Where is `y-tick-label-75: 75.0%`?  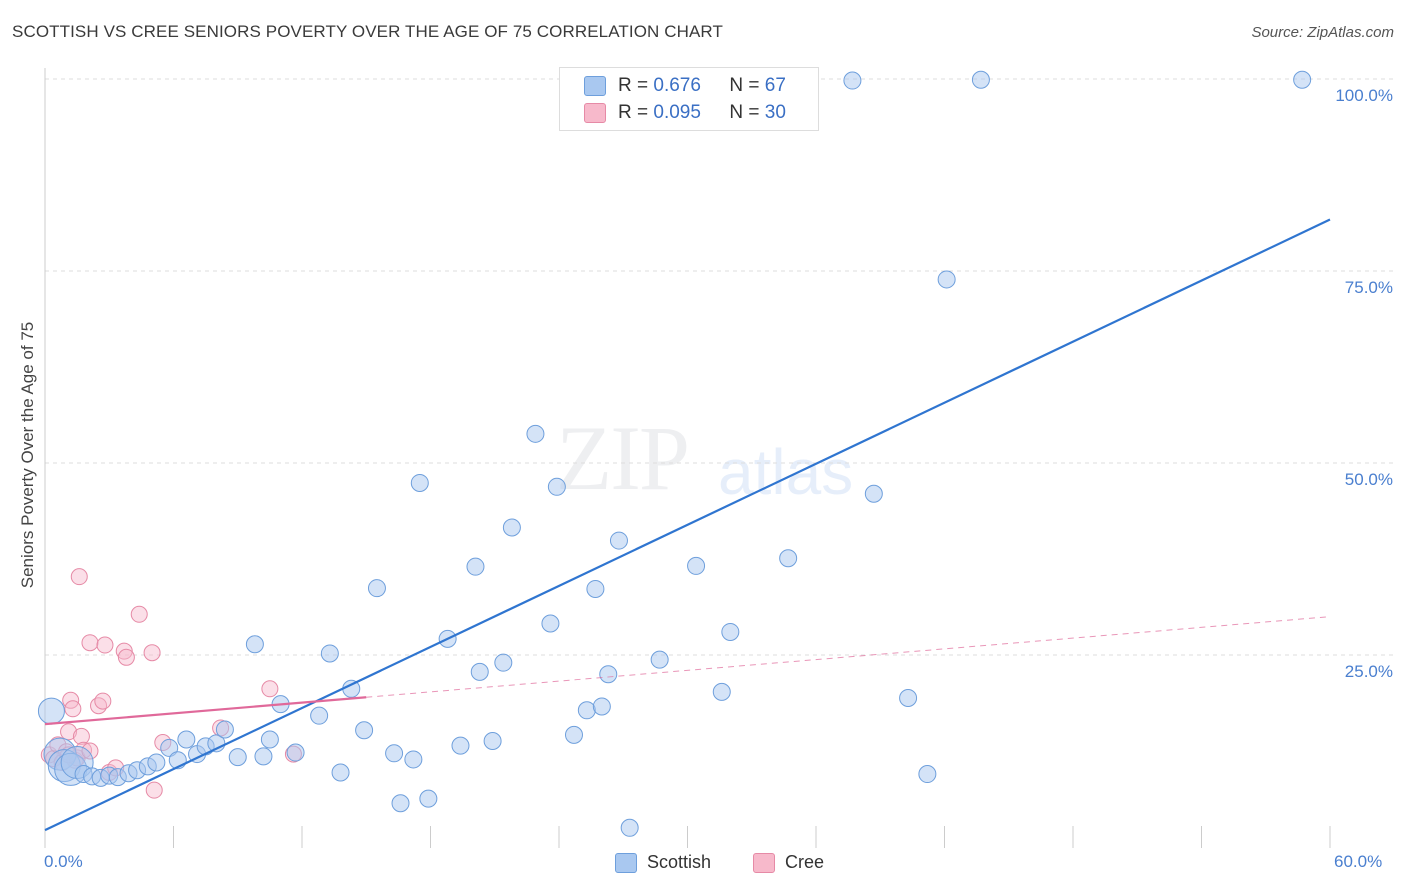
y-tick-label-75: 75.0% is located at coordinates (1368, 287).